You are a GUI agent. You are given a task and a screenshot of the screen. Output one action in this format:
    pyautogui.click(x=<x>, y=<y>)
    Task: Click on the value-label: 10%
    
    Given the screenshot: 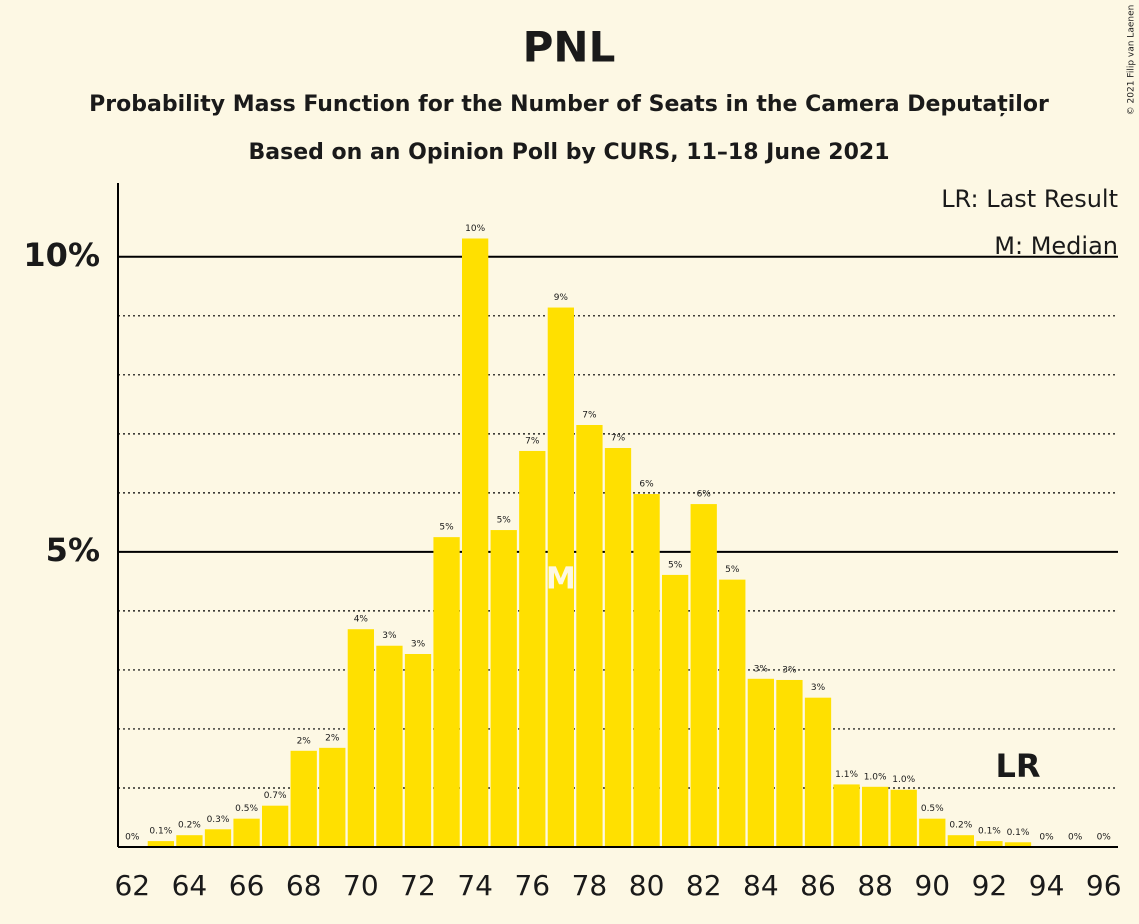 What is the action you would take?
    pyautogui.click(x=475, y=229)
    